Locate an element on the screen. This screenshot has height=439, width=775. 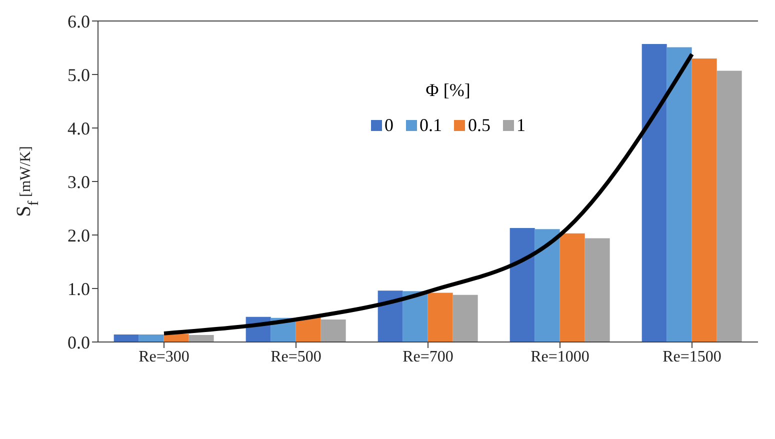
x-tick-label: Re=500 is located at coordinates (296, 357).